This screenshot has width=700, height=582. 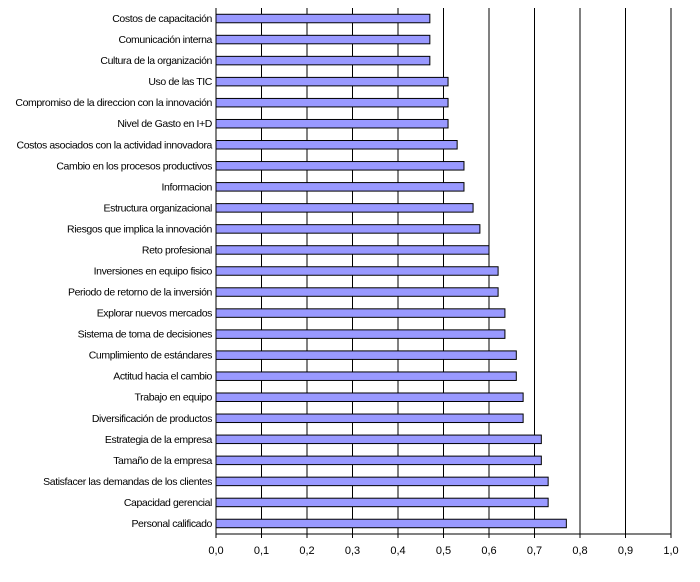 I want to click on x-tick-label: 0,6, so click(x=488, y=551).